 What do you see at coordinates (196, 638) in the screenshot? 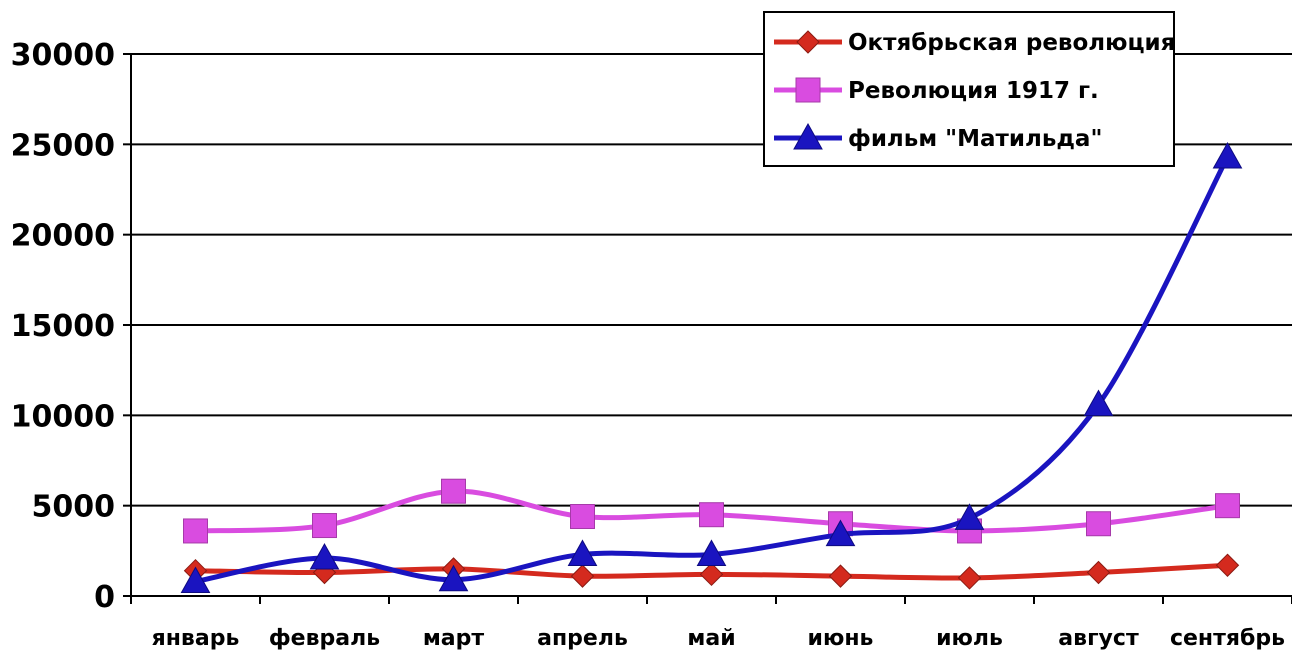
I see `x-tick-label: январь` at bounding box center [196, 638].